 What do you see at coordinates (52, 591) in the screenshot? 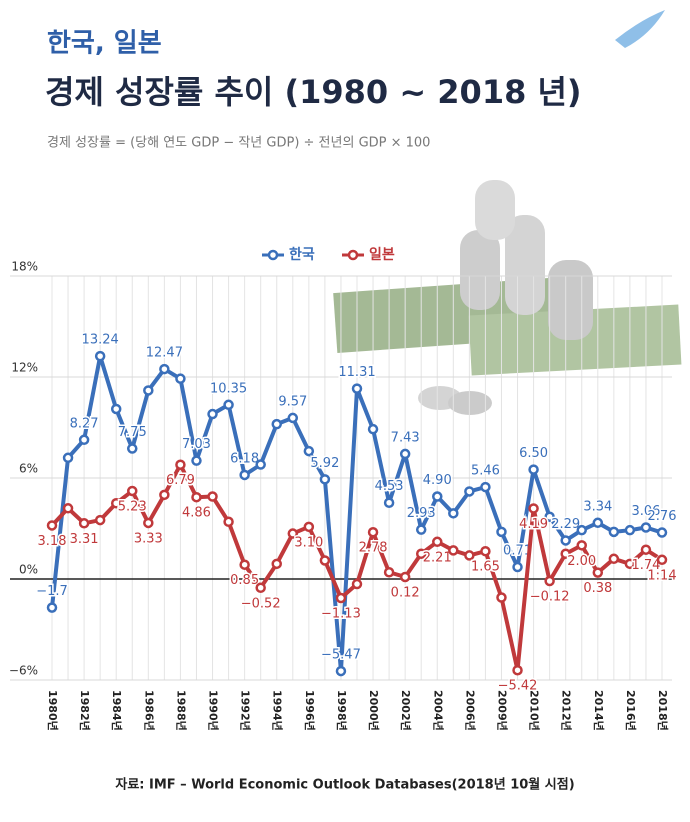
I see `data-label: −1.7` at bounding box center [52, 591].